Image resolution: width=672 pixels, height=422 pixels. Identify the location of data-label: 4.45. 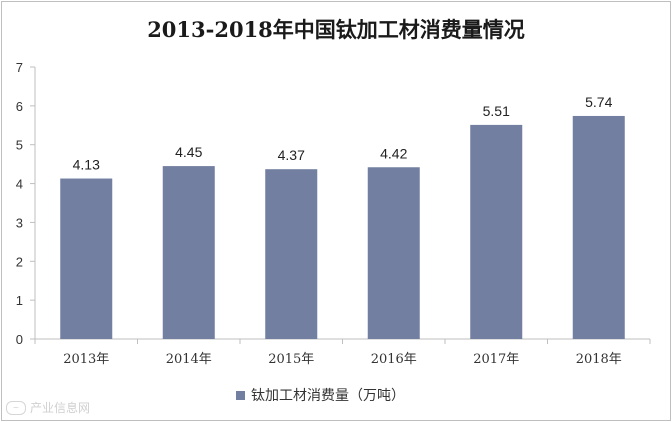
(188, 152).